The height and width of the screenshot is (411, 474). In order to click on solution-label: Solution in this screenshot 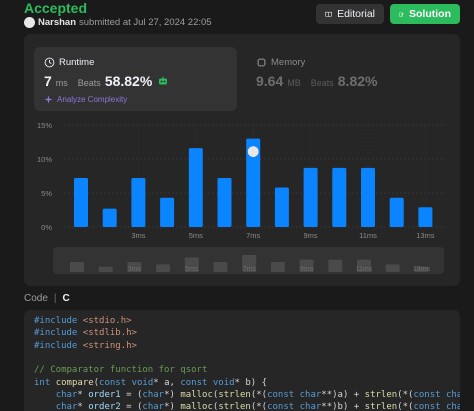, I will do `click(430, 14)`.